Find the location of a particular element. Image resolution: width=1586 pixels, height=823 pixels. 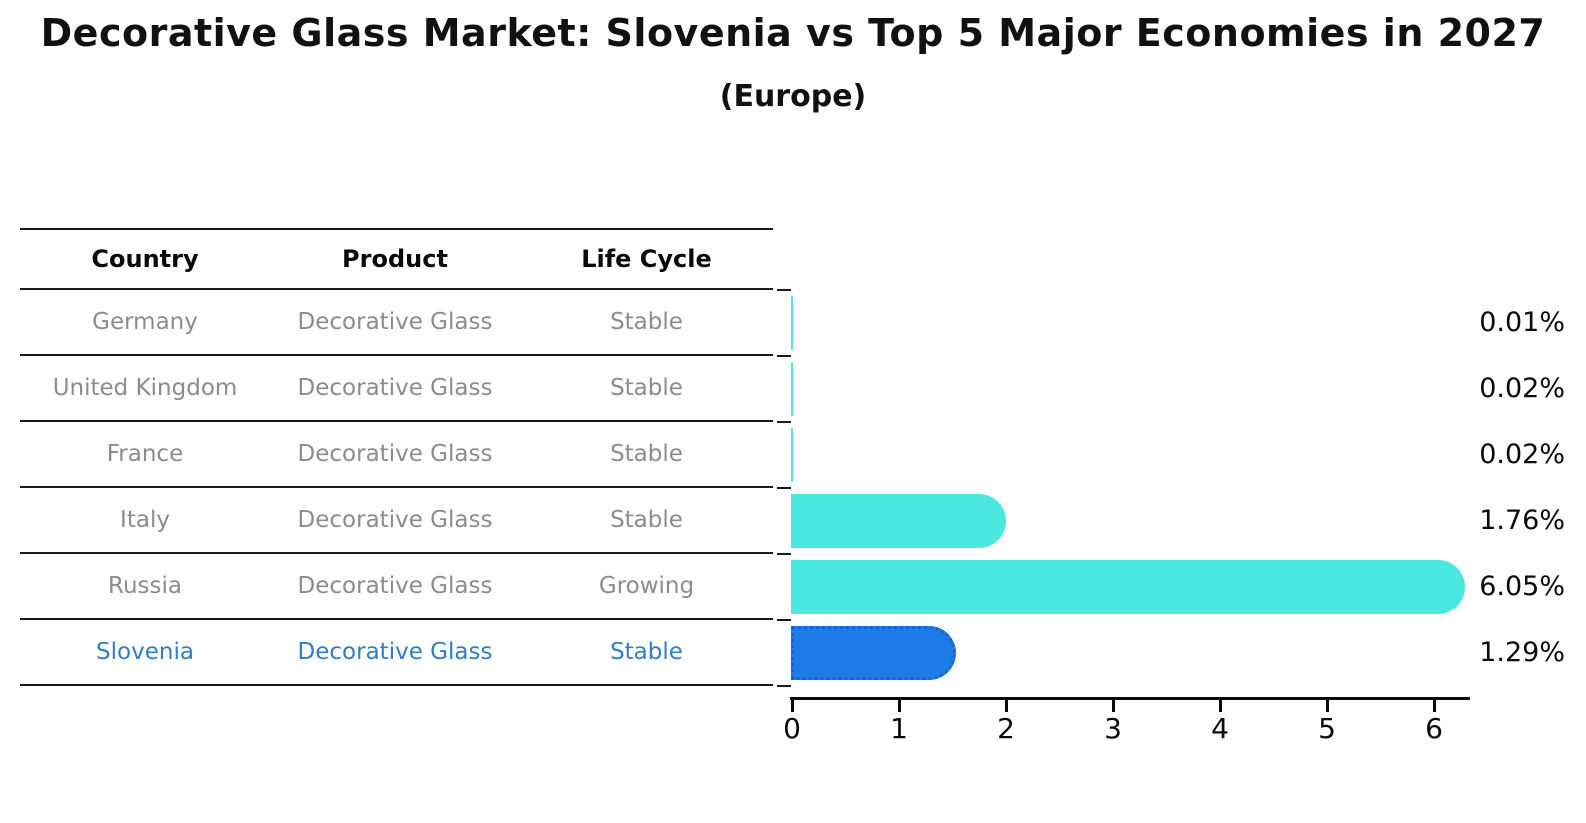

table-row: Slovenia Decorative Glass Stable is located at coordinates (396, 653).